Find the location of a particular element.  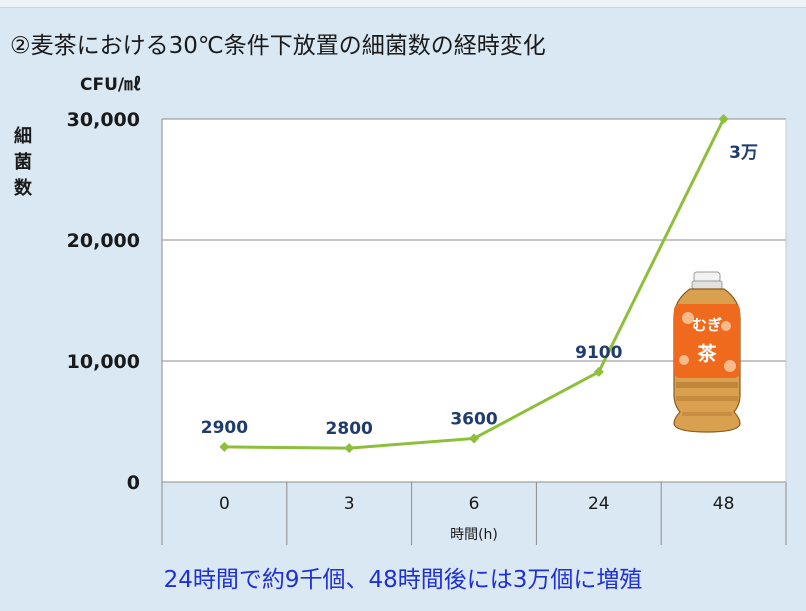

data-label: 3万 is located at coordinates (743, 153).